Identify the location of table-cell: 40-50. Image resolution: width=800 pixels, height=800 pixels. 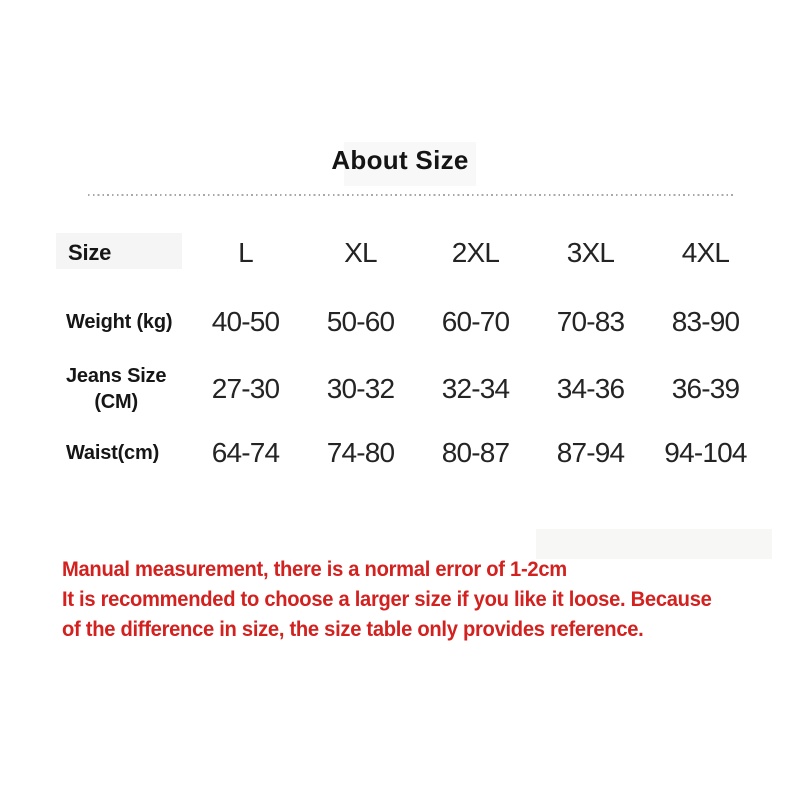
(245, 321).